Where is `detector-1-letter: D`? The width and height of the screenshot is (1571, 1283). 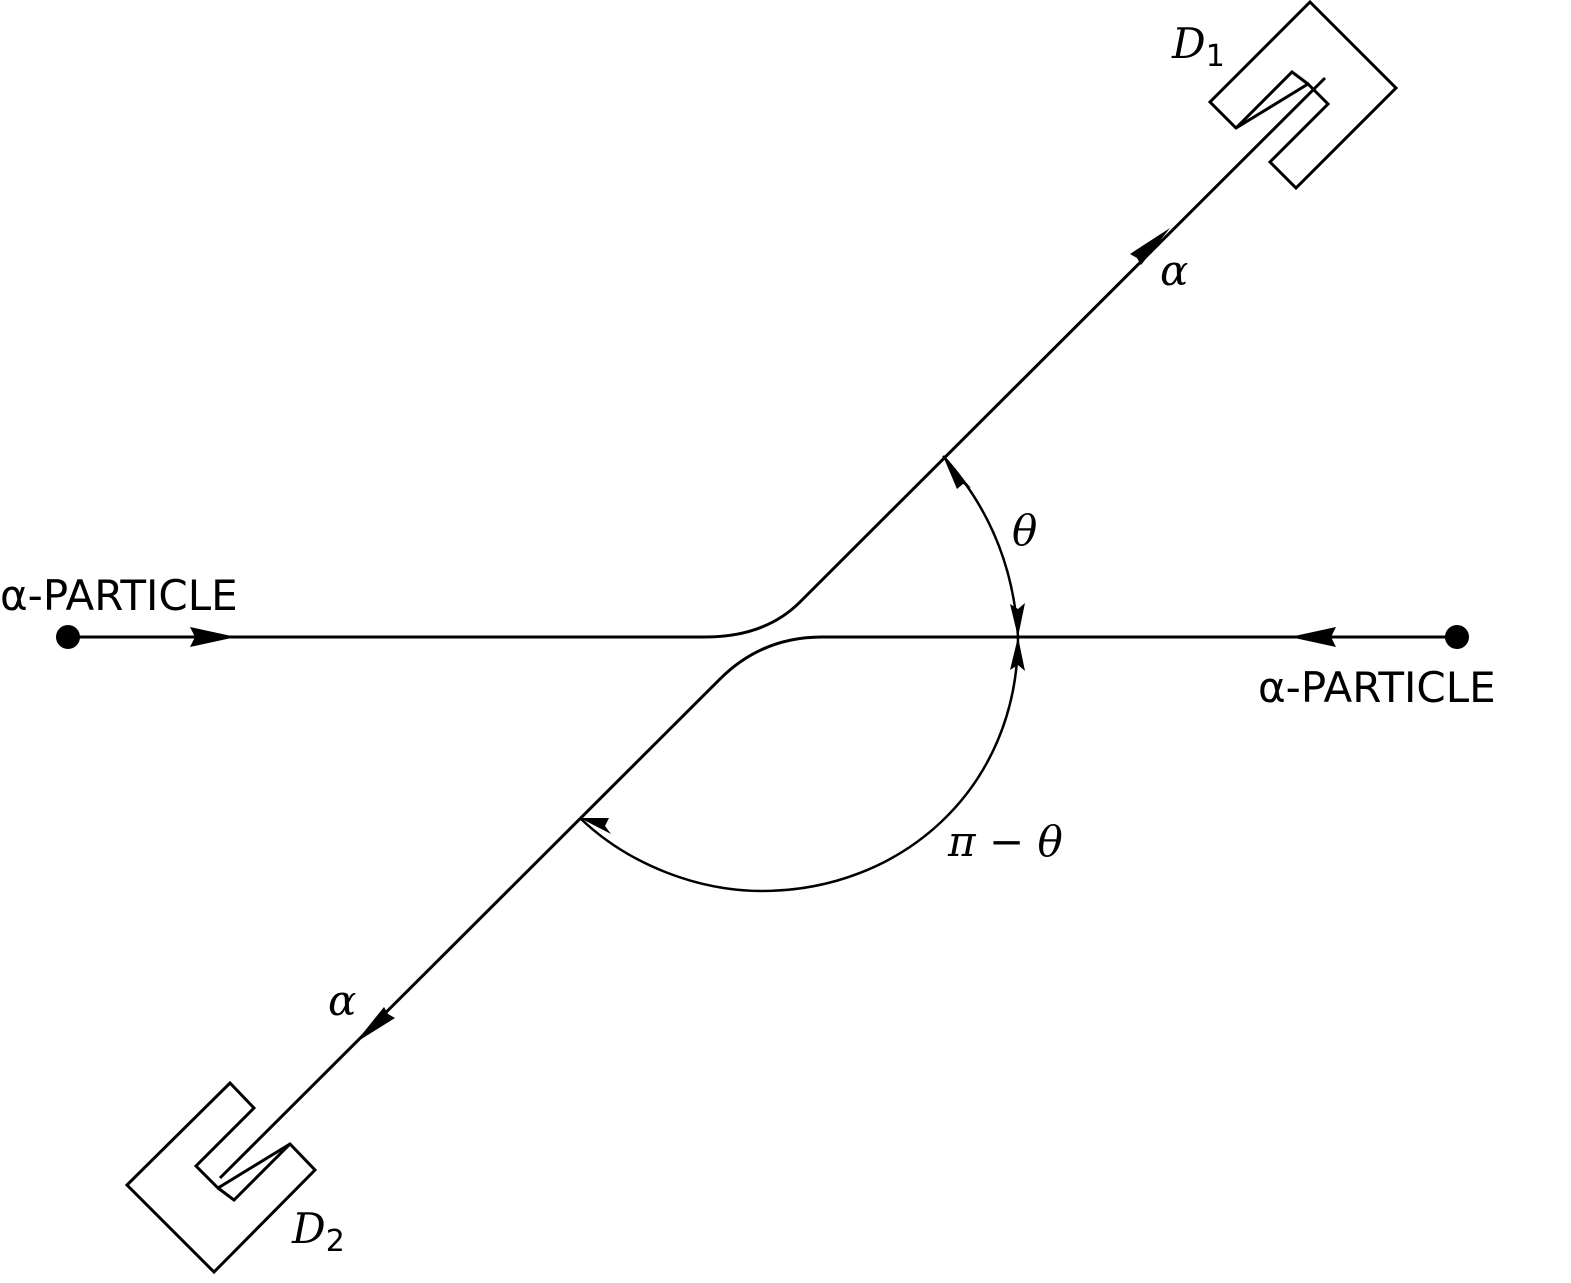 detector-1-letter: D is located at coordinates (1188, 43).